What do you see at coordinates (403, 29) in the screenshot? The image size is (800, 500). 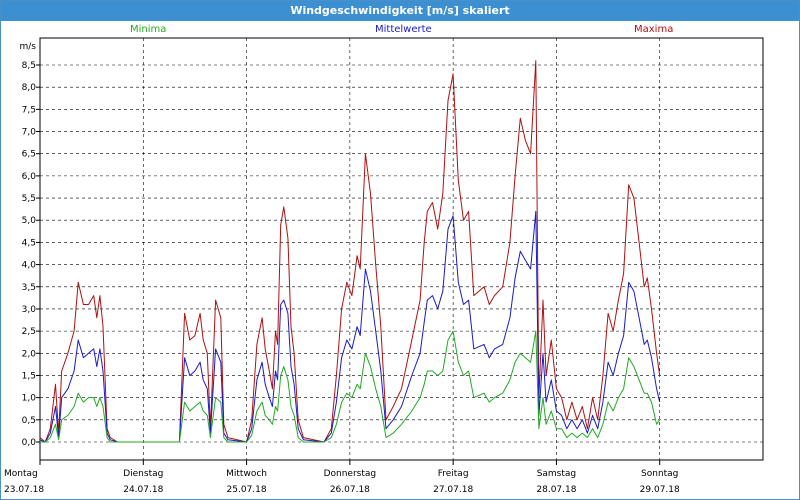 I see `legend-mittelwerte: Mittelwerte` at bounding box center [403, 29].